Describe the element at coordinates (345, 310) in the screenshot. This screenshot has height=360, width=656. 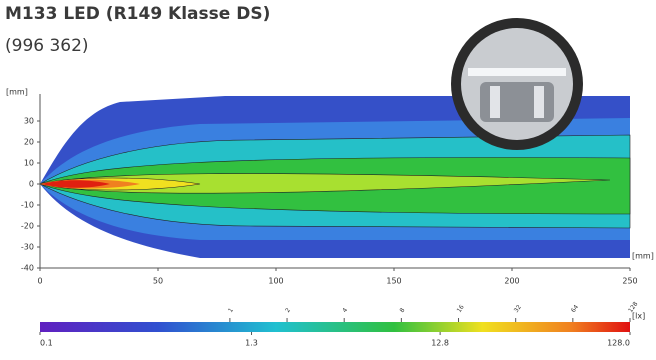
I see `contour-label: 4` at that location.